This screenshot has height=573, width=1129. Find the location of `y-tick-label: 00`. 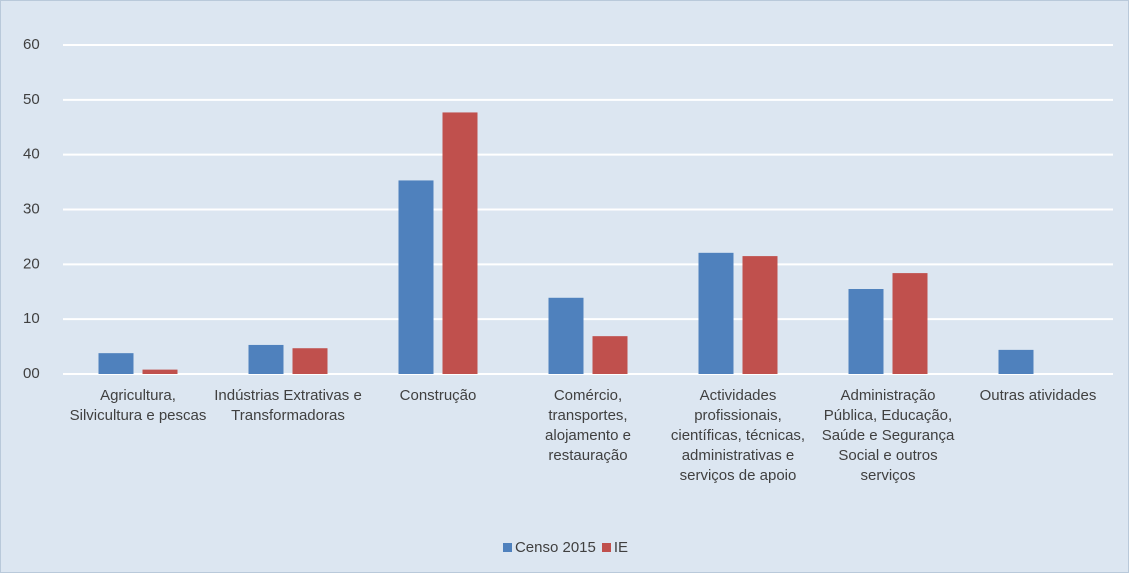

y-tick-label: 00 is located at coordinates (31, 373).